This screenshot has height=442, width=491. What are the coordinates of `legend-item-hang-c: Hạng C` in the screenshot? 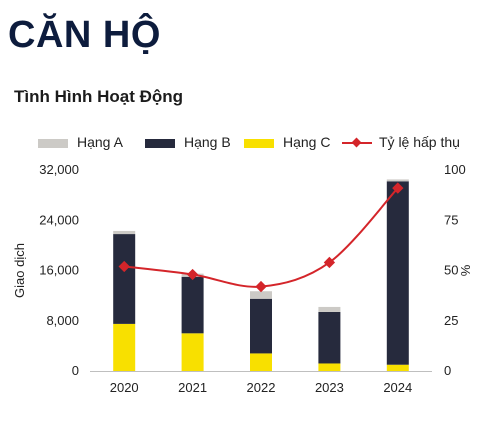 It's located at (287, 142).